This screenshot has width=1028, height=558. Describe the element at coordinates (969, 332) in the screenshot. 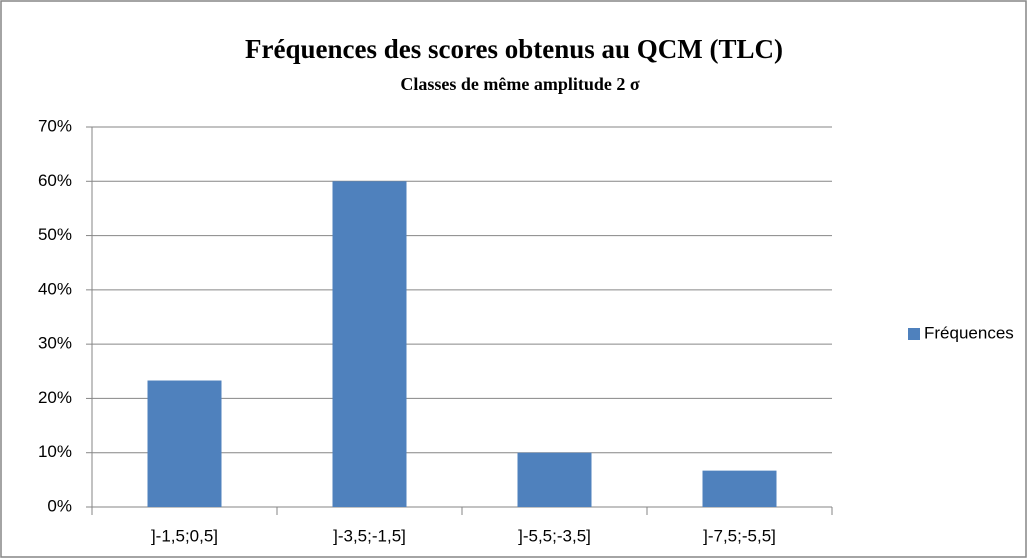

I see `legend-label: Fréquences` at that location.